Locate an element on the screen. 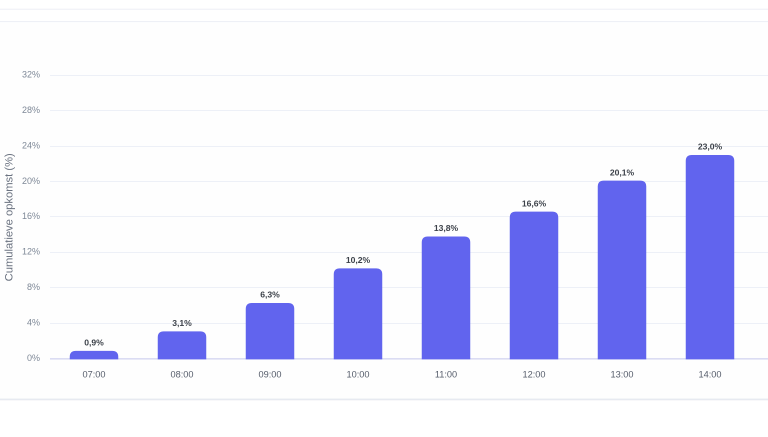  svg-text: Cumulatieve opkomst (%) is located at coordinates (10, 217).